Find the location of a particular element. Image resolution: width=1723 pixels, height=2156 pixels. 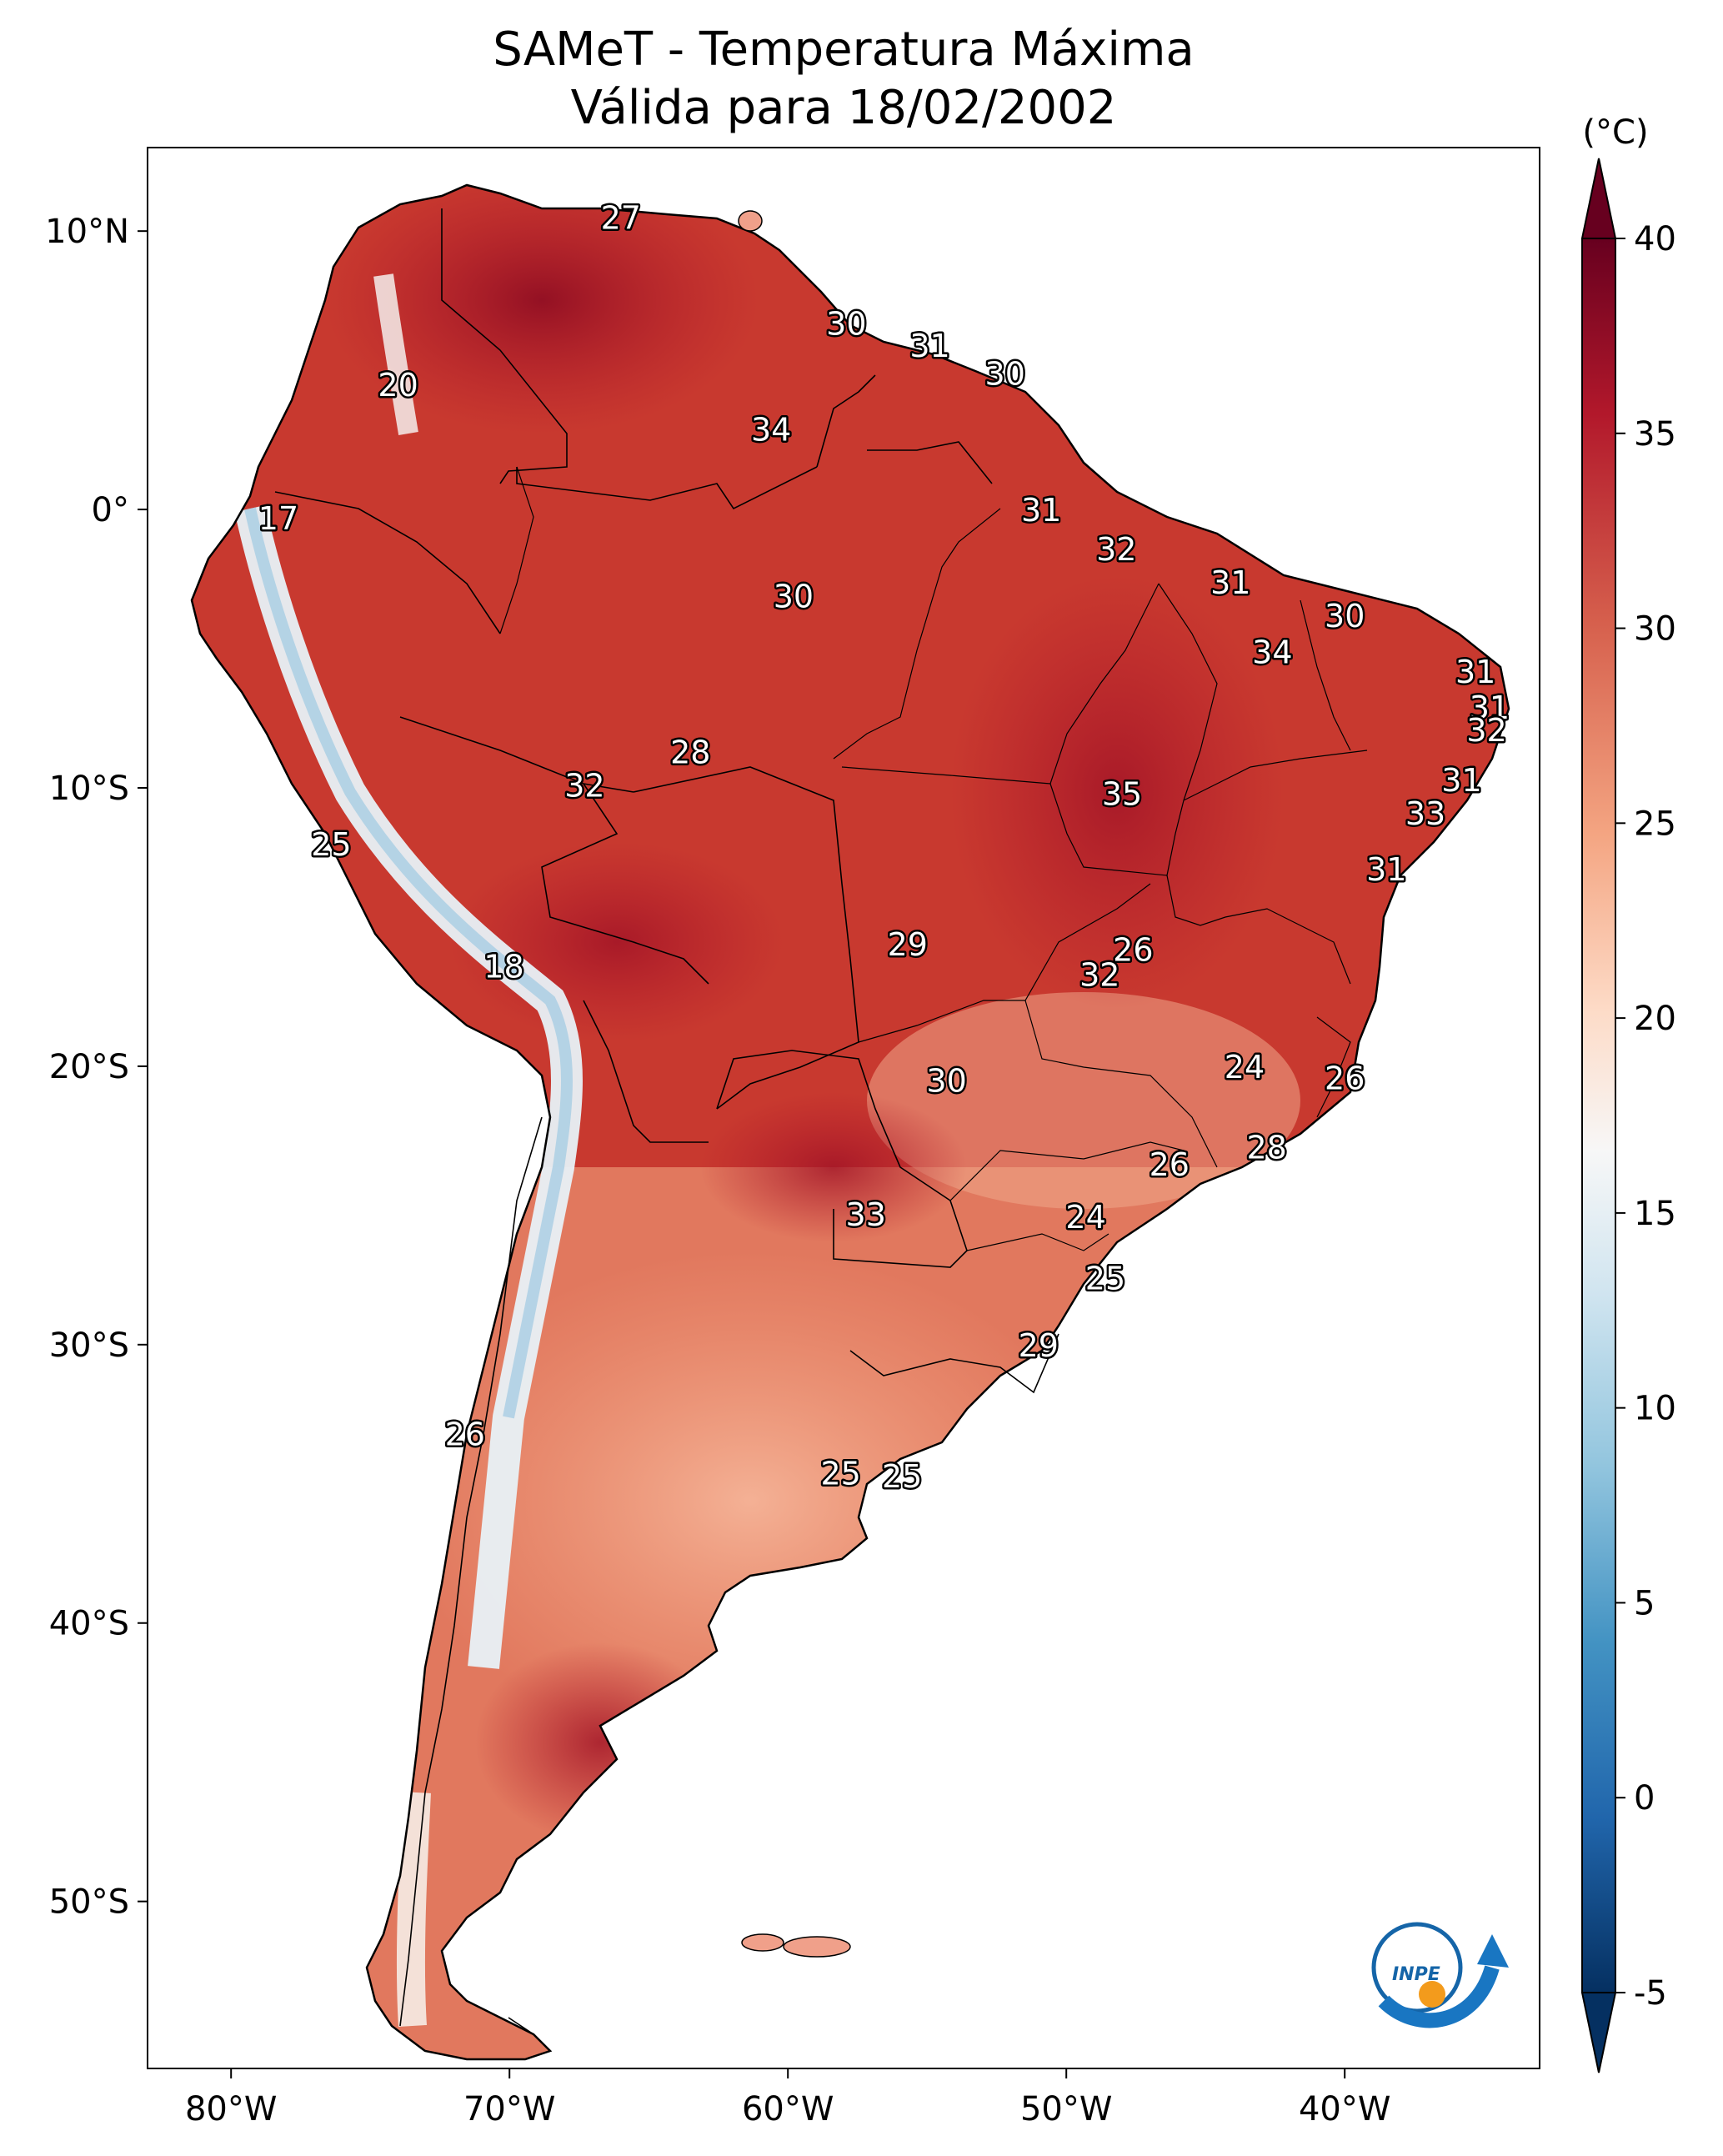

venezuela-hot-core is located at coordinates (542, 309).